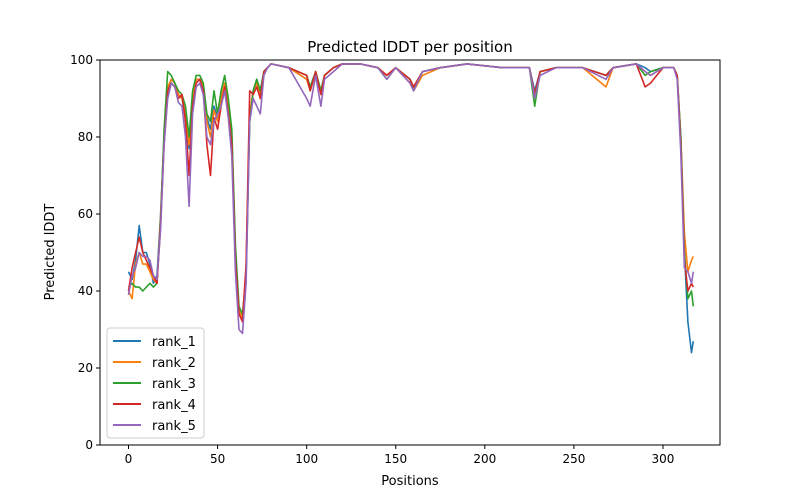  Describe the element at coordinates (174, 405) in the screenshot. I see `legend-label-rank_4: rank_4` at that location.